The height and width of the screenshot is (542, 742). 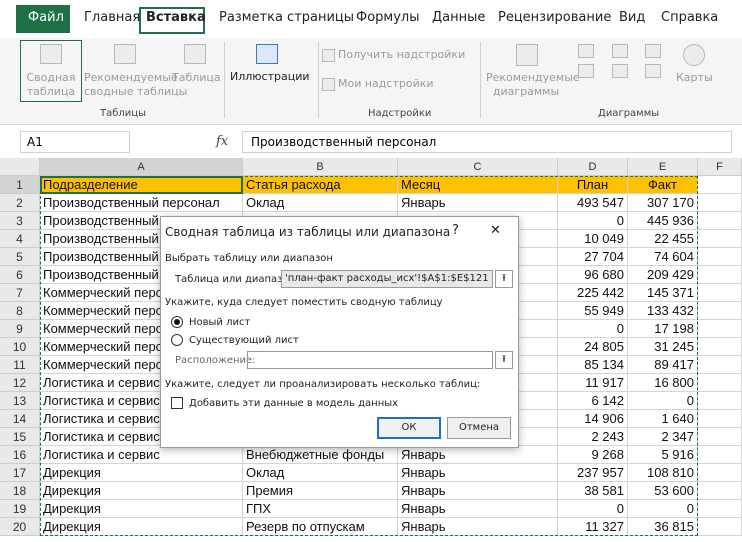 I want to click on cell: 74 604, so click(x=663, y=257).